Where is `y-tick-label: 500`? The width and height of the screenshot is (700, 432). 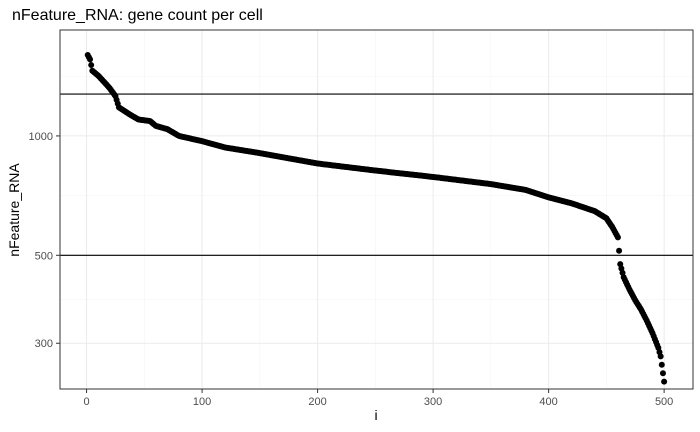
y-tick-label: 500 is located at coordinates (44, 256).